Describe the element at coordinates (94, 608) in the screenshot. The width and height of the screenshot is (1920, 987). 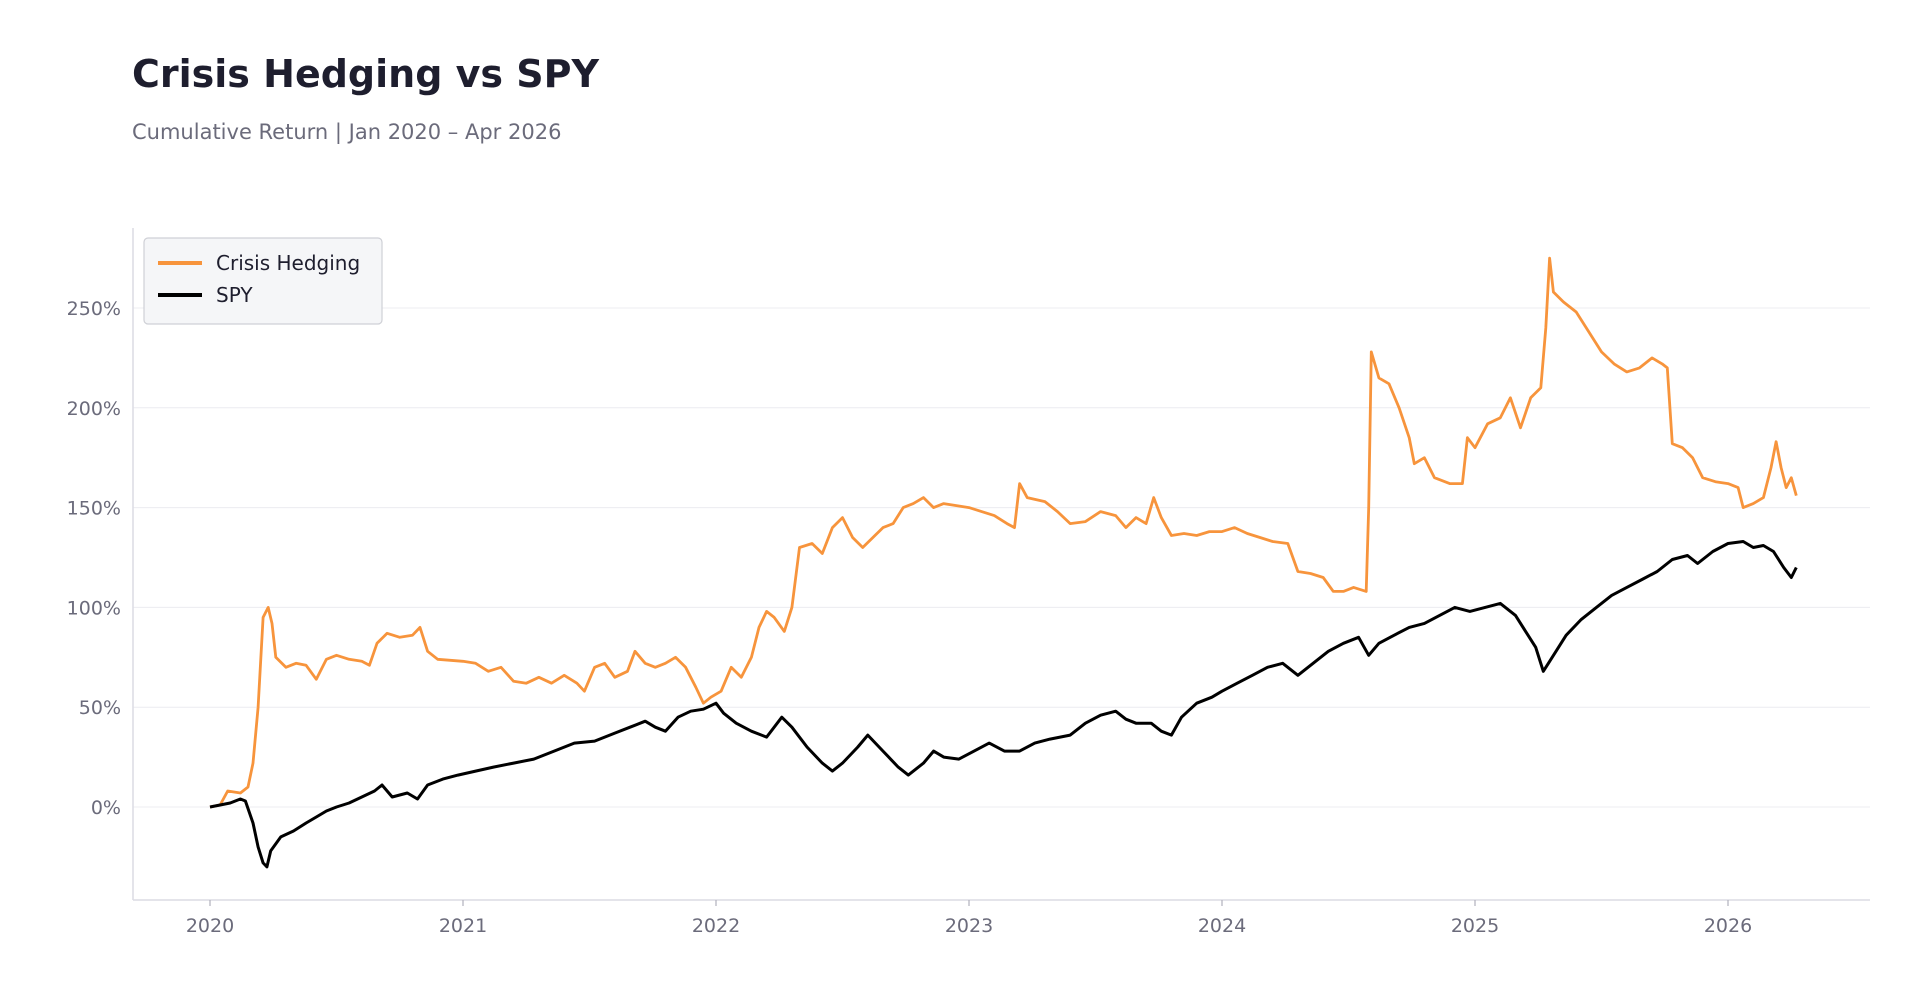
I see `y-tick-label: 100%` at that location.